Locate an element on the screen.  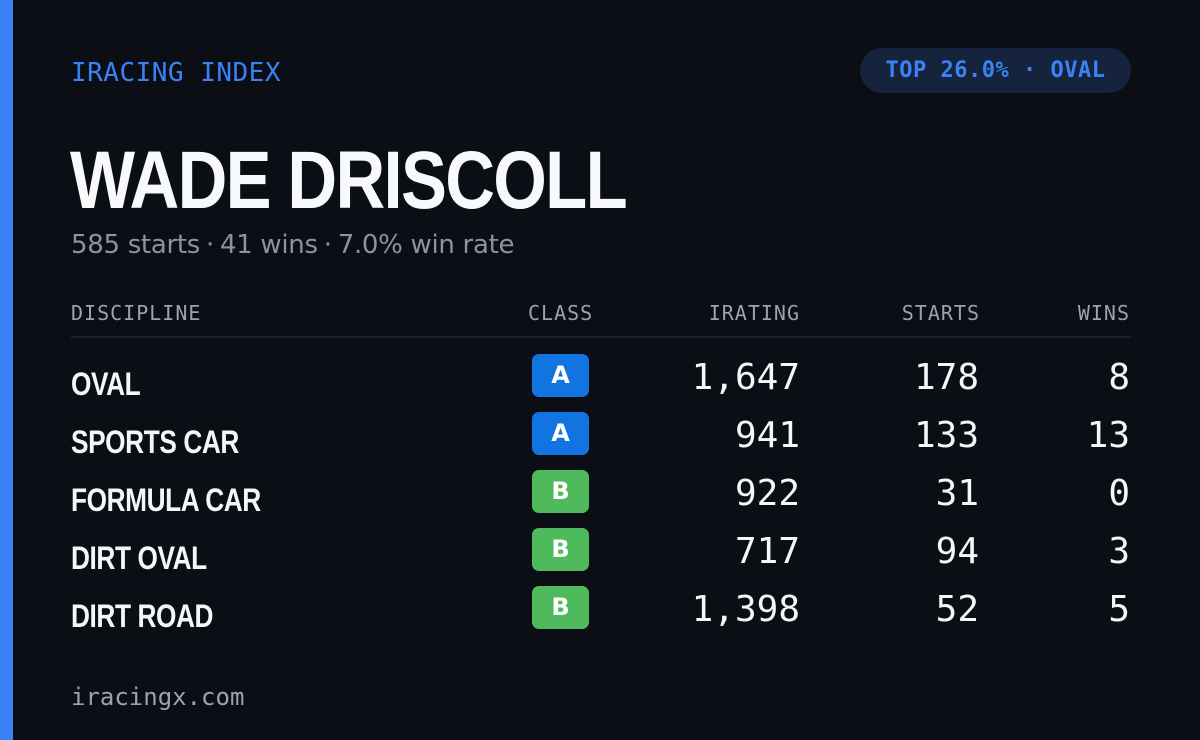
starts-count: 585 starts is located at coordinates (135, 245).